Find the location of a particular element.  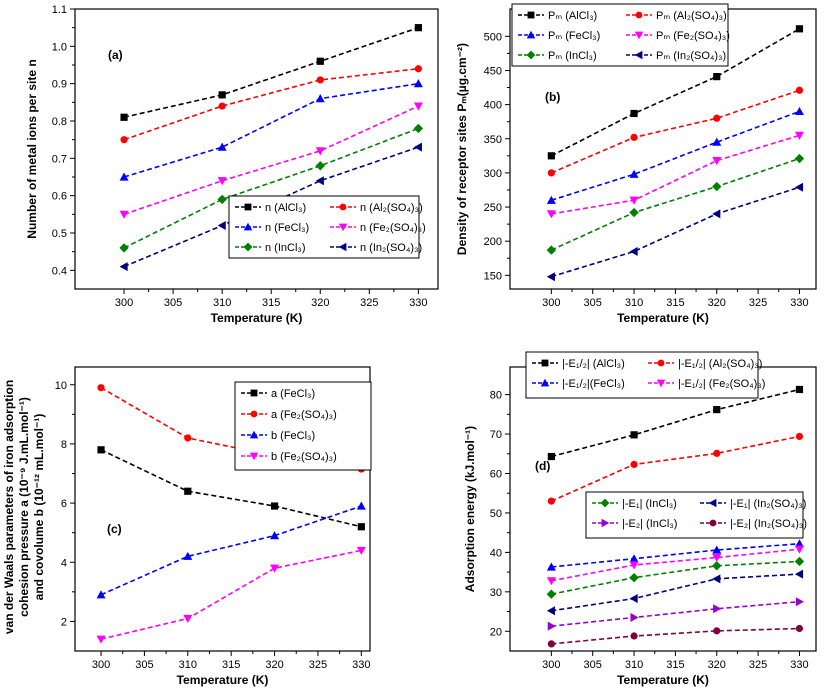

legend-label: n (Fe₂(SO₄)₃) is located at coordinates (393, 228).